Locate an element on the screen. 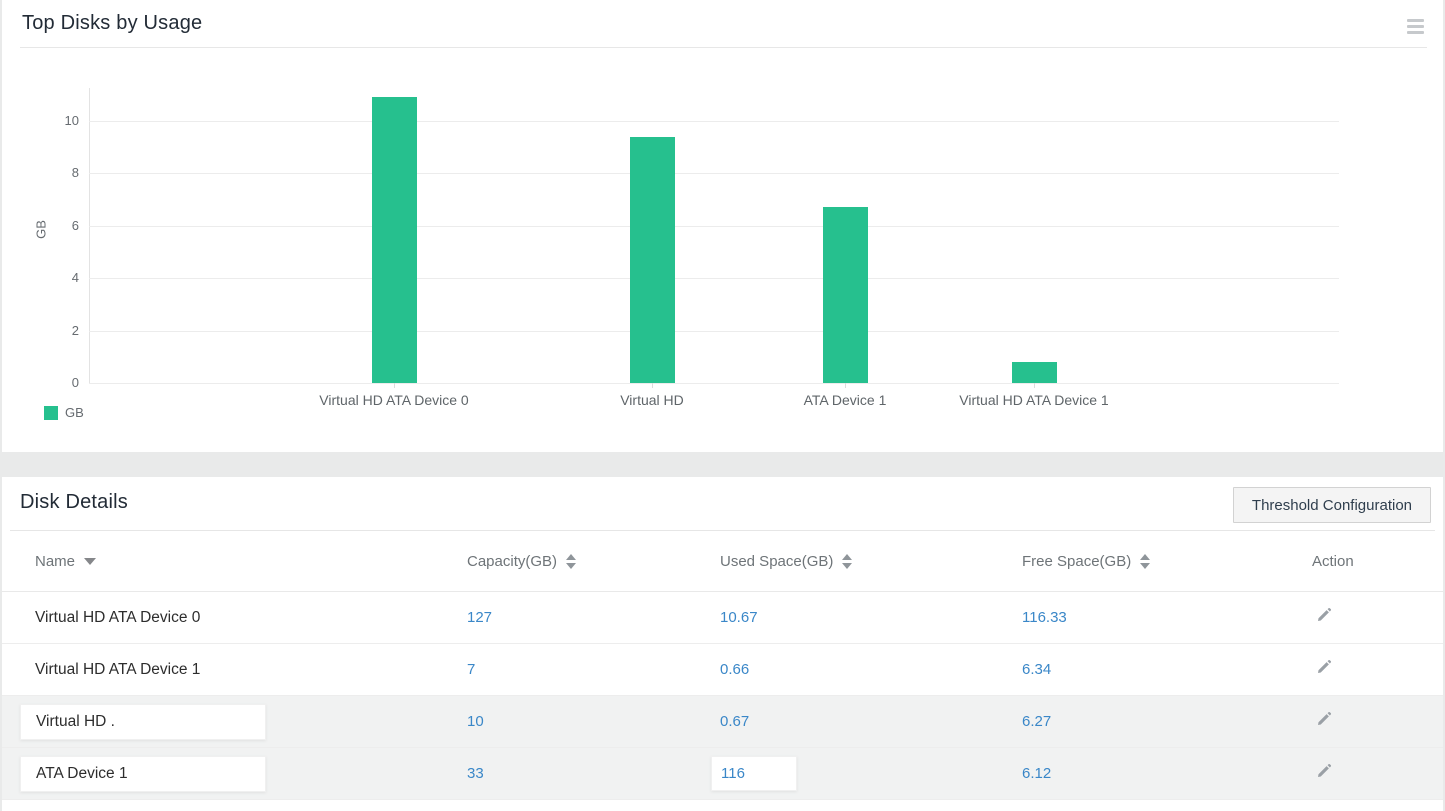 This screenshot has height=811, width=1445. used-space-value: 10.67 is located at coordinates (739, 617).